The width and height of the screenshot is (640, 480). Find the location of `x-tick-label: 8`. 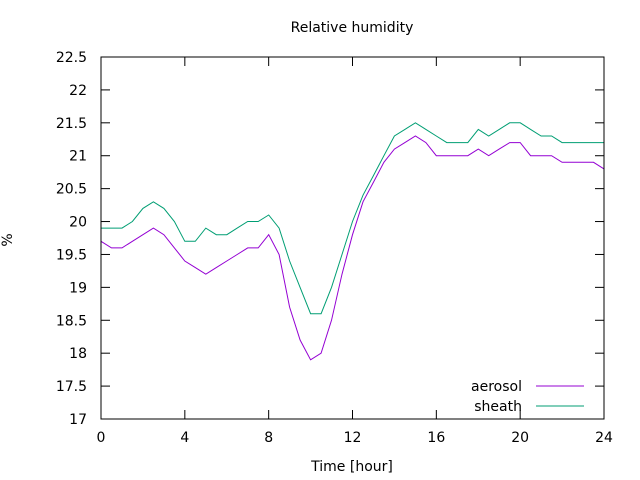

x-tick-label: 8 is located at coordinates (268, 438).